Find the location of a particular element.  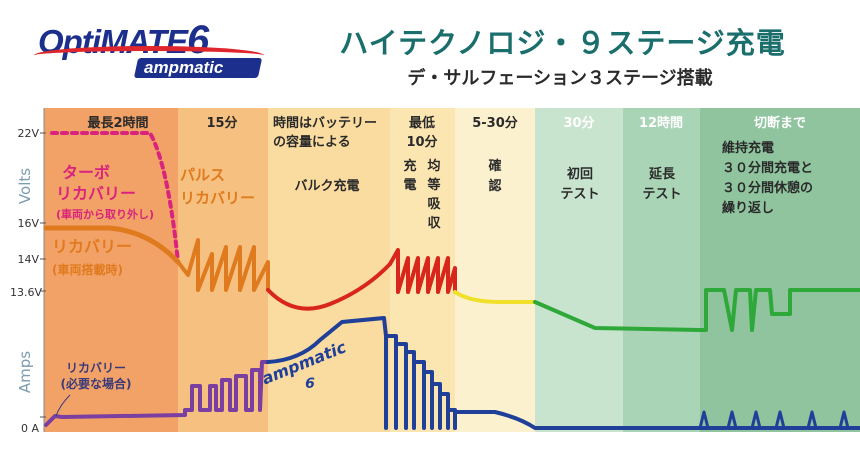

turbo-label-2: リカバリー is located at coordinates (96, 193).